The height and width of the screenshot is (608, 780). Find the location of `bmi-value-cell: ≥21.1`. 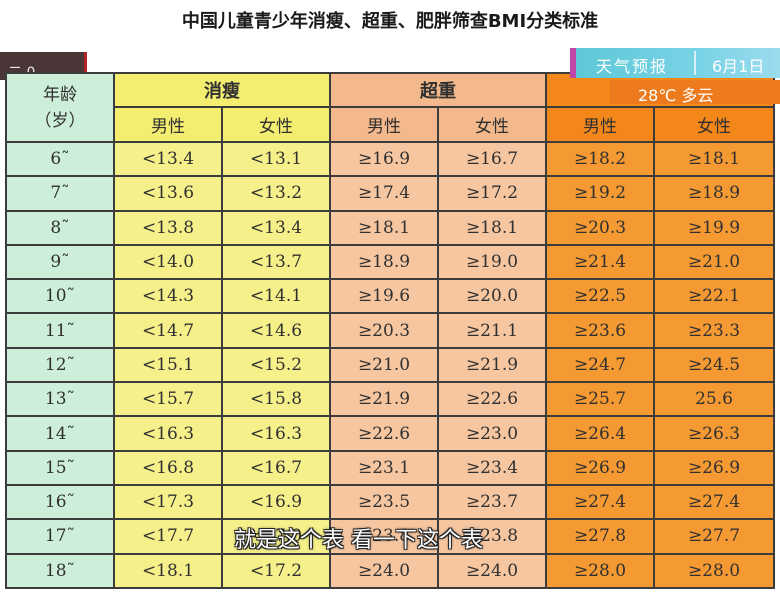

bmi-value-cell: ≥21.1 is located at coordinates (492, 330).